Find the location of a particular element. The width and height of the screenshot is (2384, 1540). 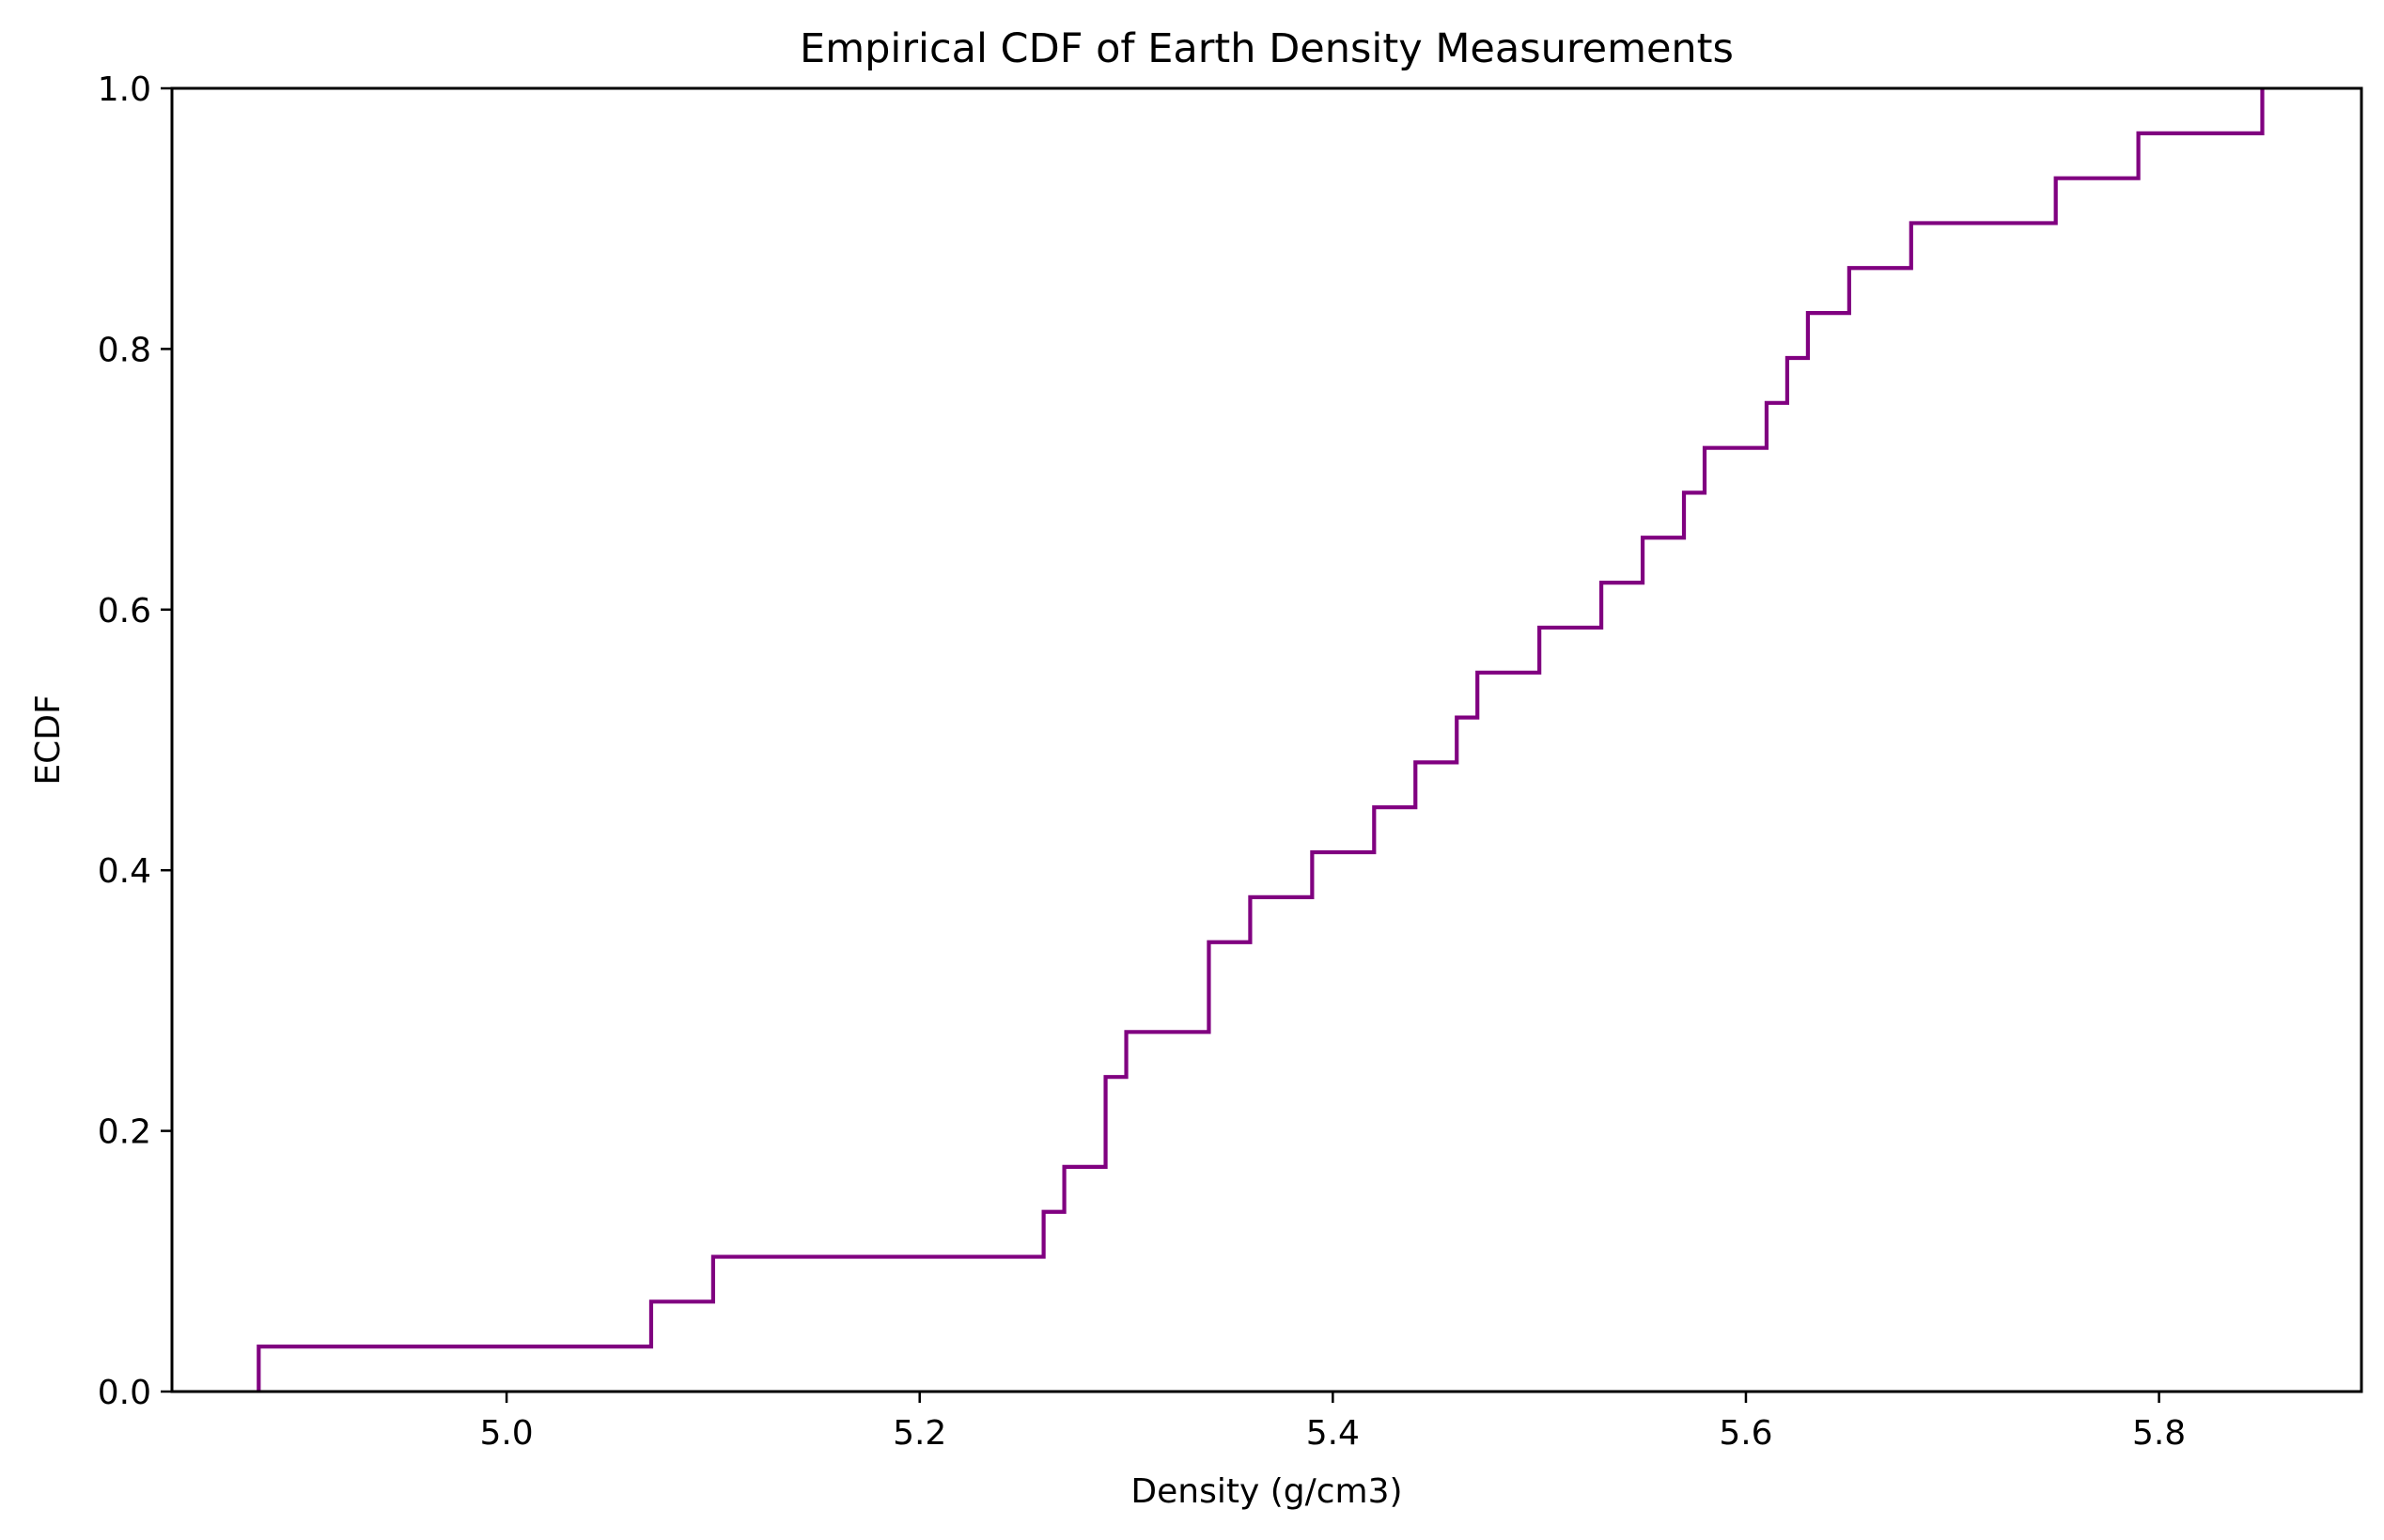

y-tick-label: 0.2 is located at coordinates (124, 1132).